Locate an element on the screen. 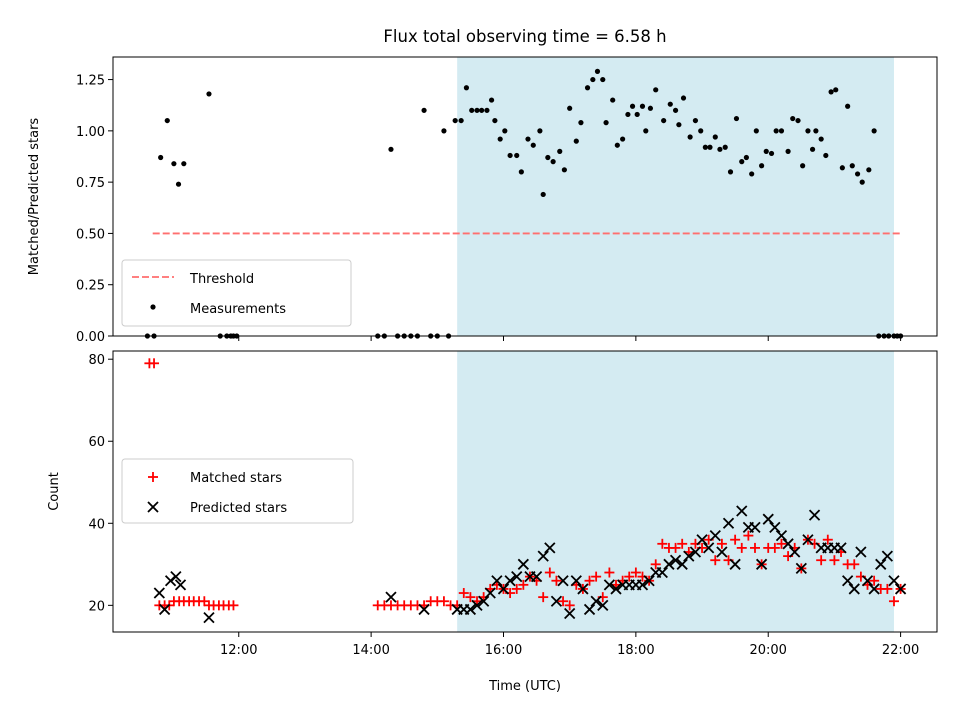 Image resolution: width=960 pixels, height=720 pixels. legend-box is located at coordinates (236, 293).